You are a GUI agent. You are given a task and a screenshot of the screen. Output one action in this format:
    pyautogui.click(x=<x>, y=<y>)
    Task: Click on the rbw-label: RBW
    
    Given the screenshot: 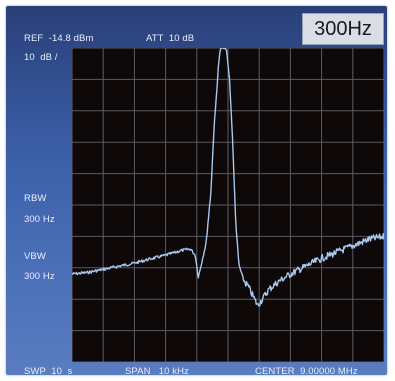 What is the action you would take?
    pyautogui.click(x=35, y=198)
    